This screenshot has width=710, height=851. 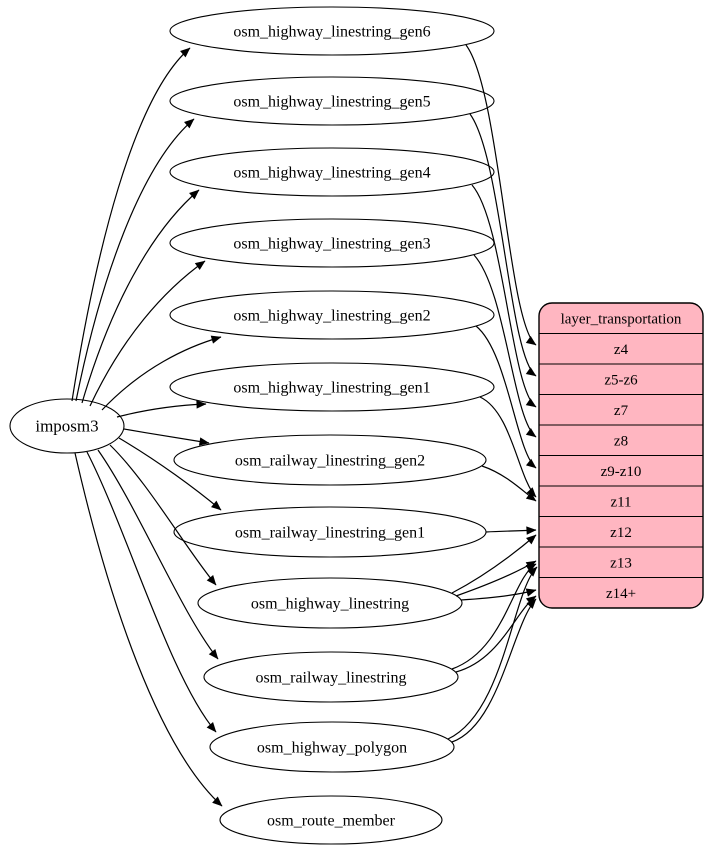 What do you see at coordinates (621, 533) in the screenshot?
I see `layer-row-z12: z12` at bounding box center [621, 533].